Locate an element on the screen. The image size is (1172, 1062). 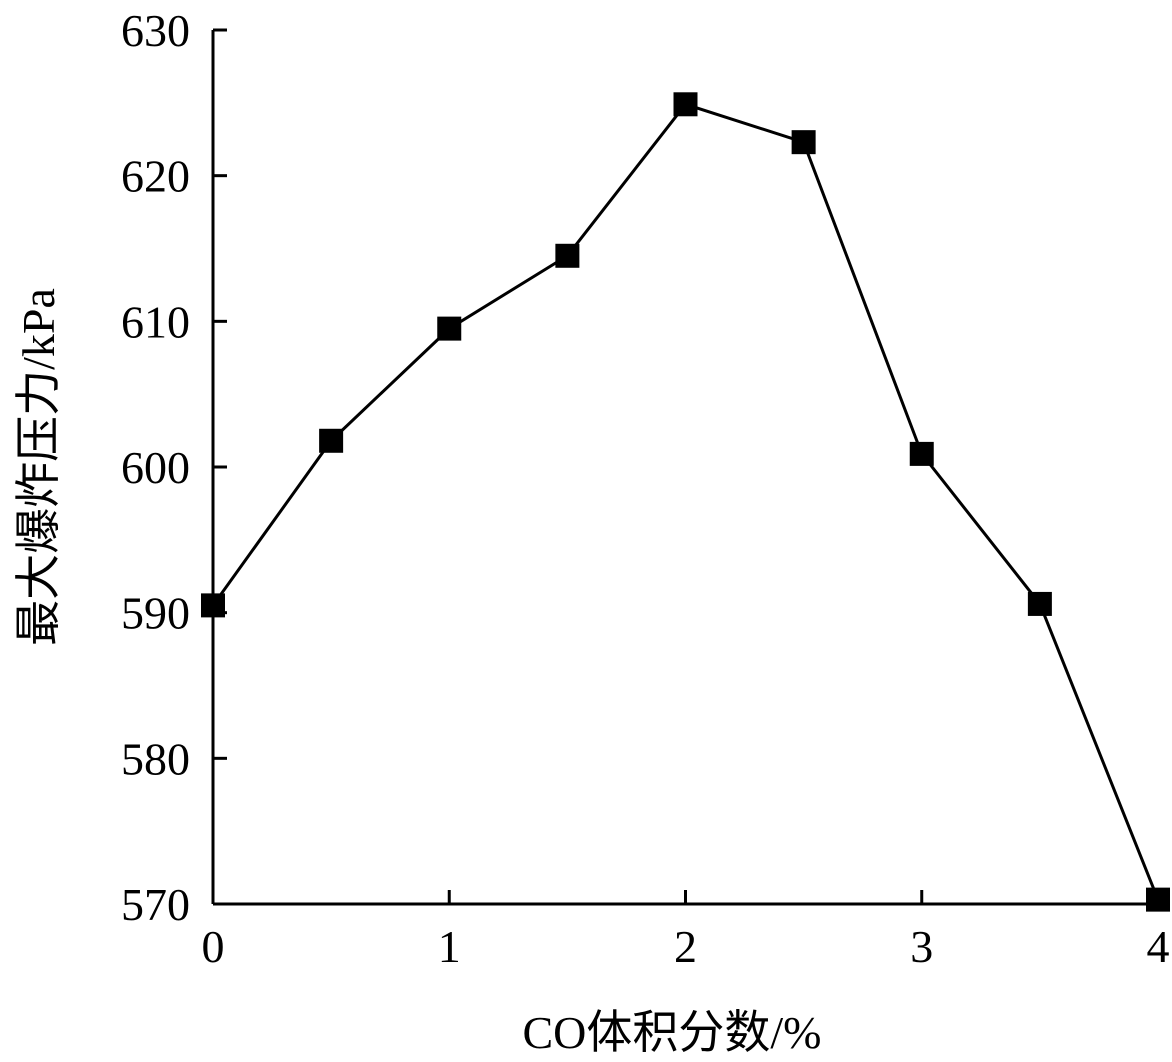
x-tick-label: 4 is located at coordinates (1158, 946).